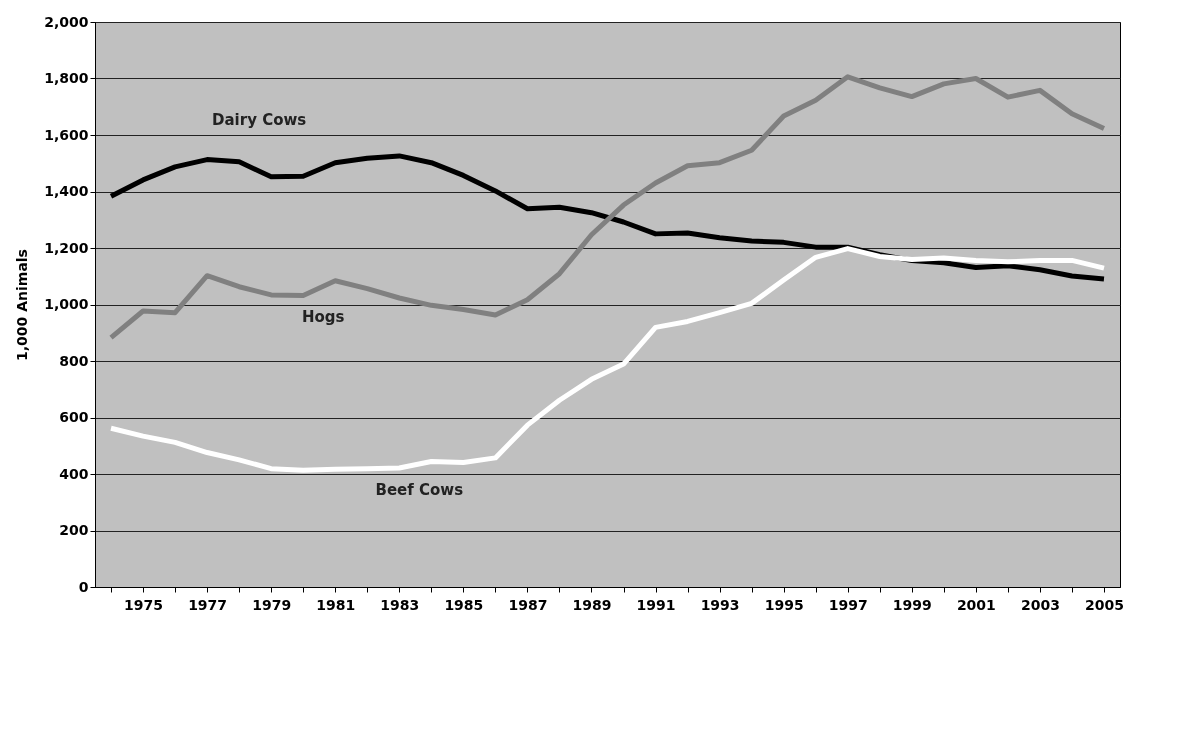 Image resolution: width=1188 pixels, height=730 pixels. Describe the element at coordinates (784, 604) in the screenshot. I see `x-tick-label: 1995` at that location.